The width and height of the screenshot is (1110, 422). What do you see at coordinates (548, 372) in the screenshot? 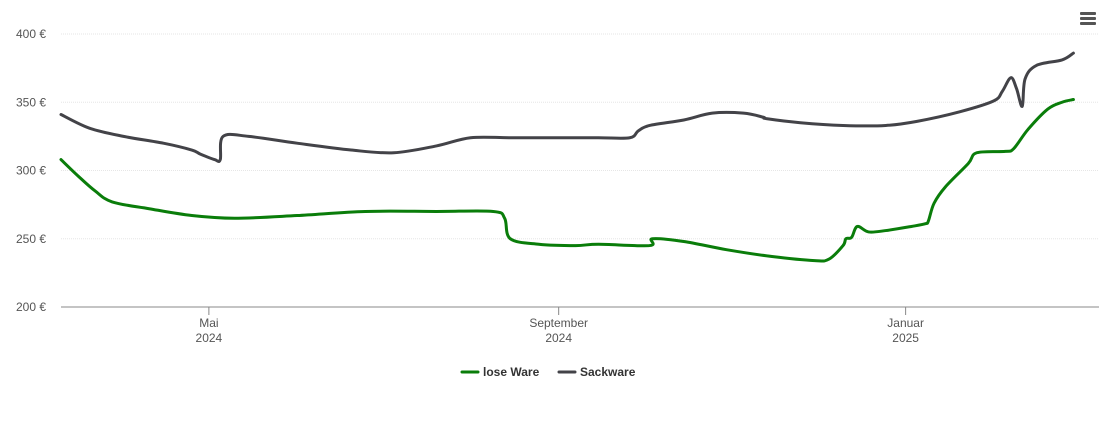
I see `legend: lose Ware Sackware` at bounding box center [548, 372].